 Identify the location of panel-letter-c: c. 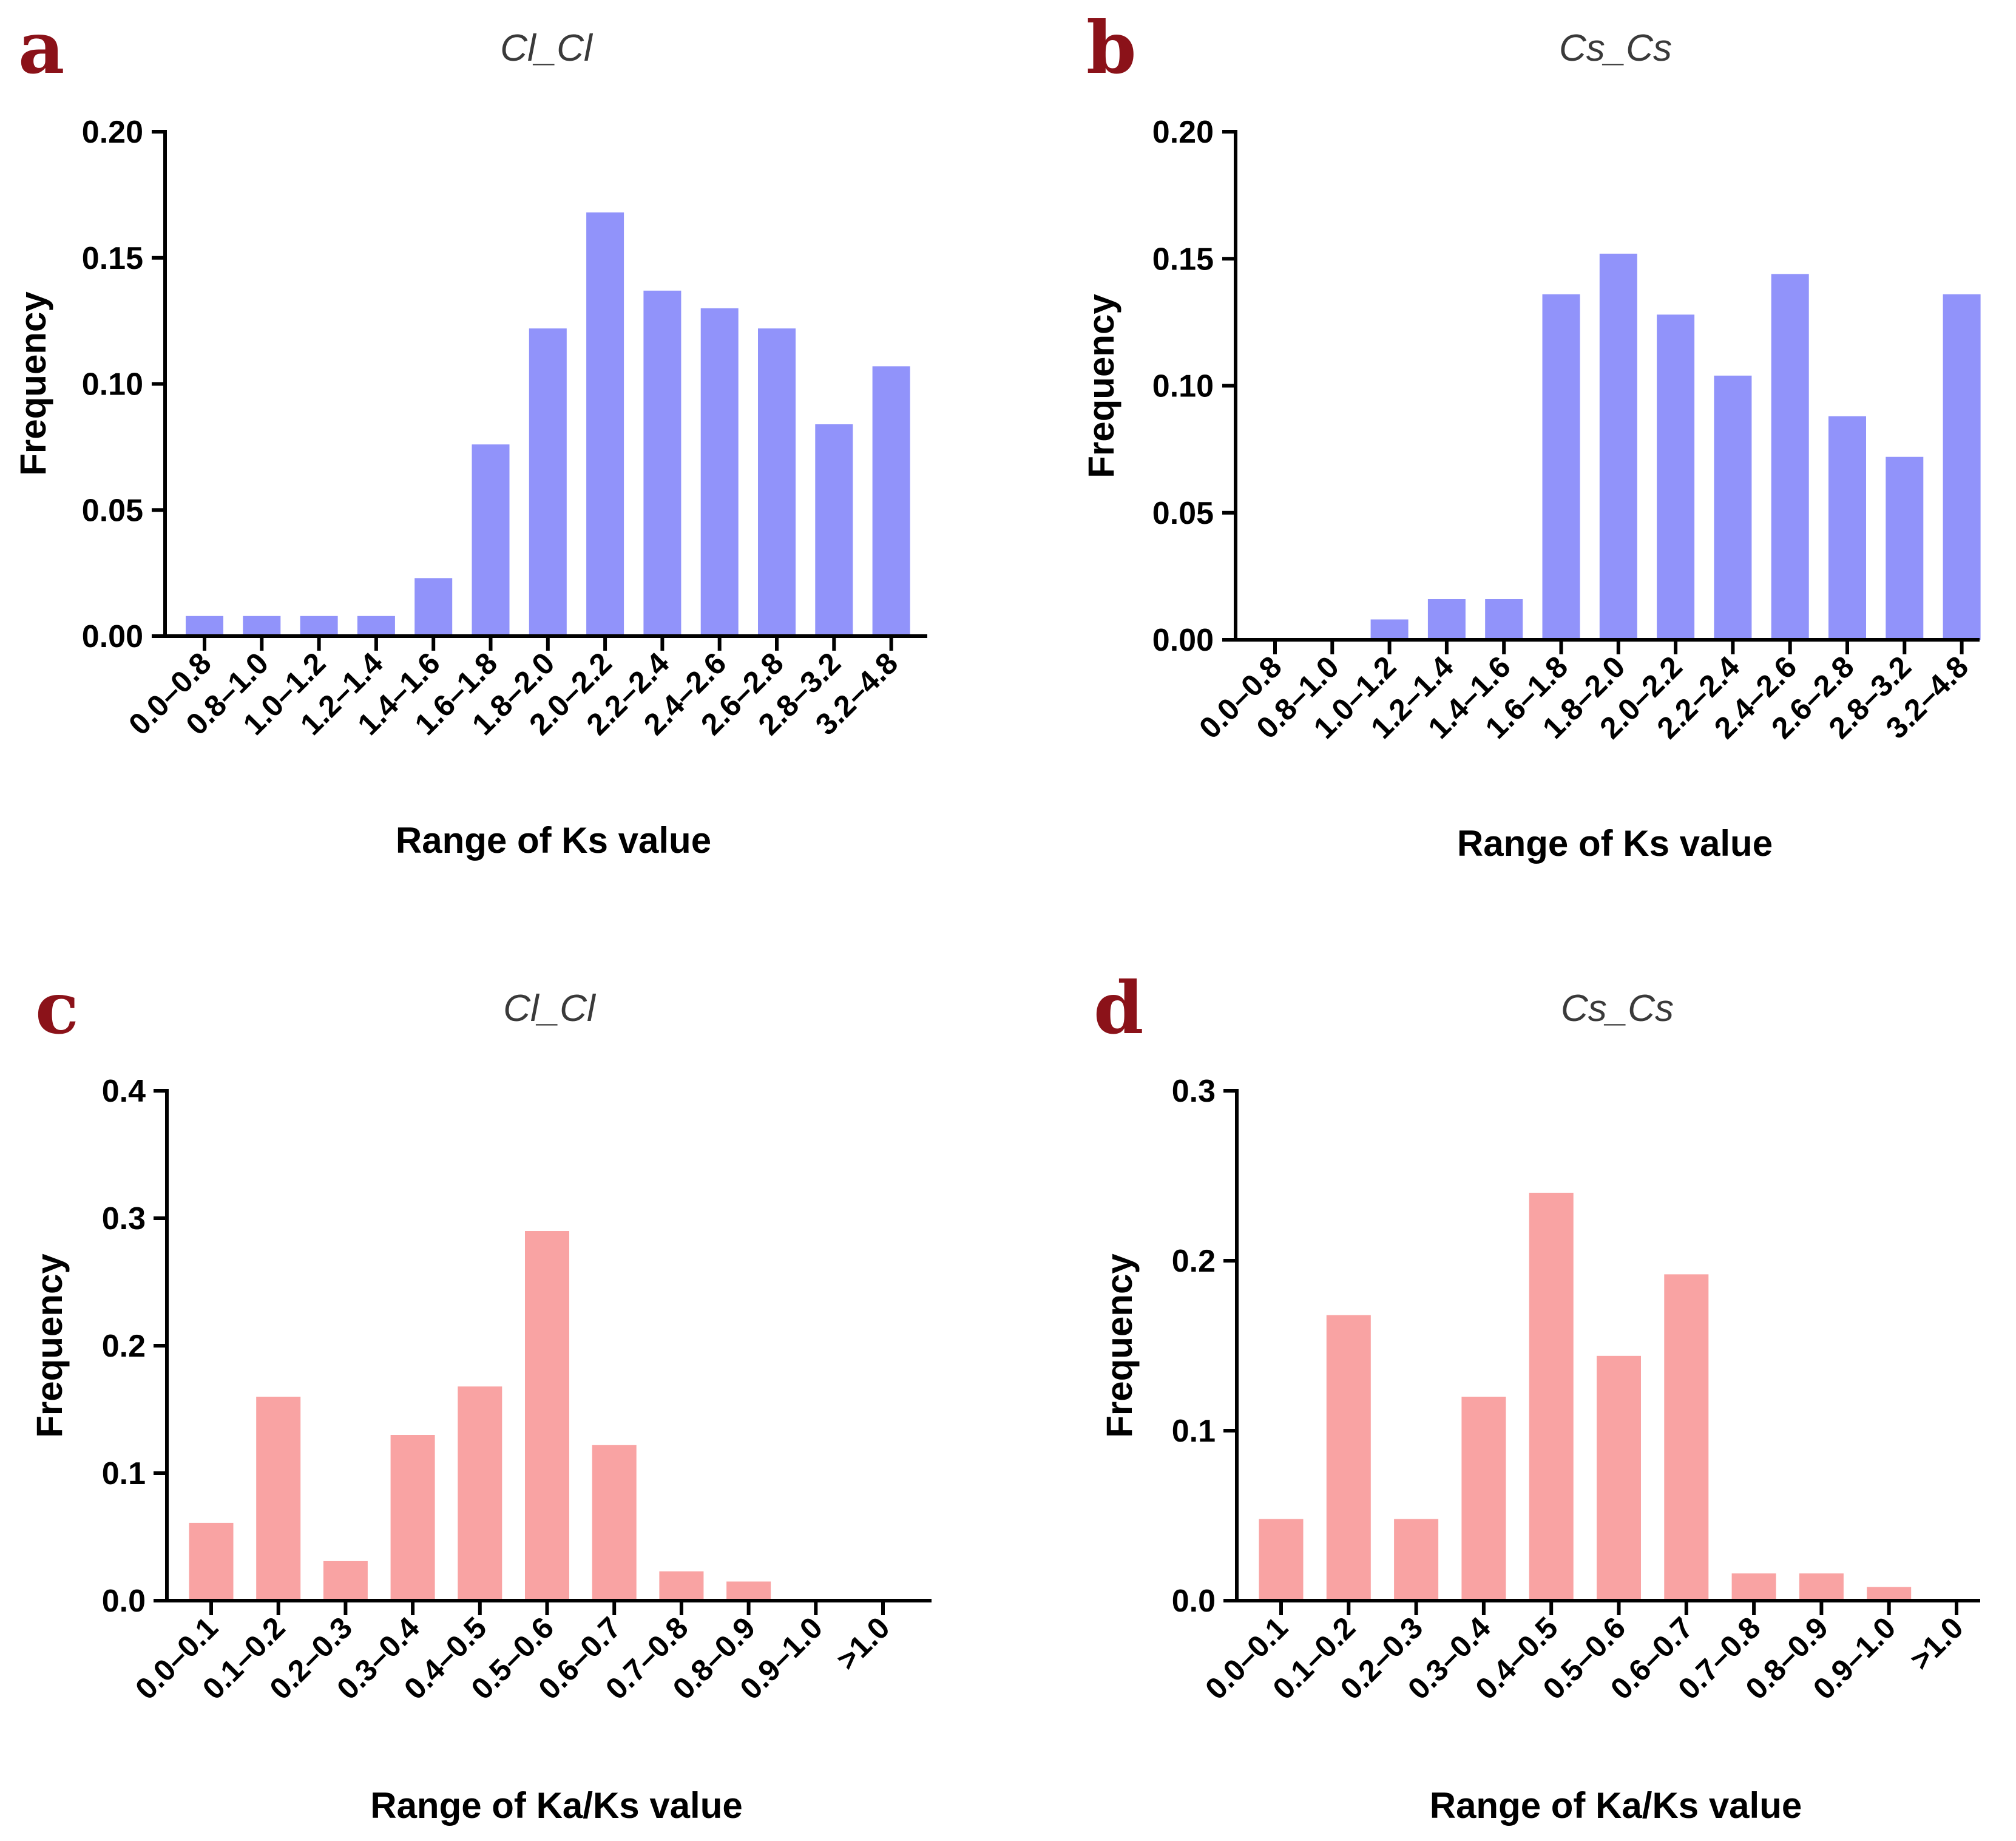
(57, 1008).